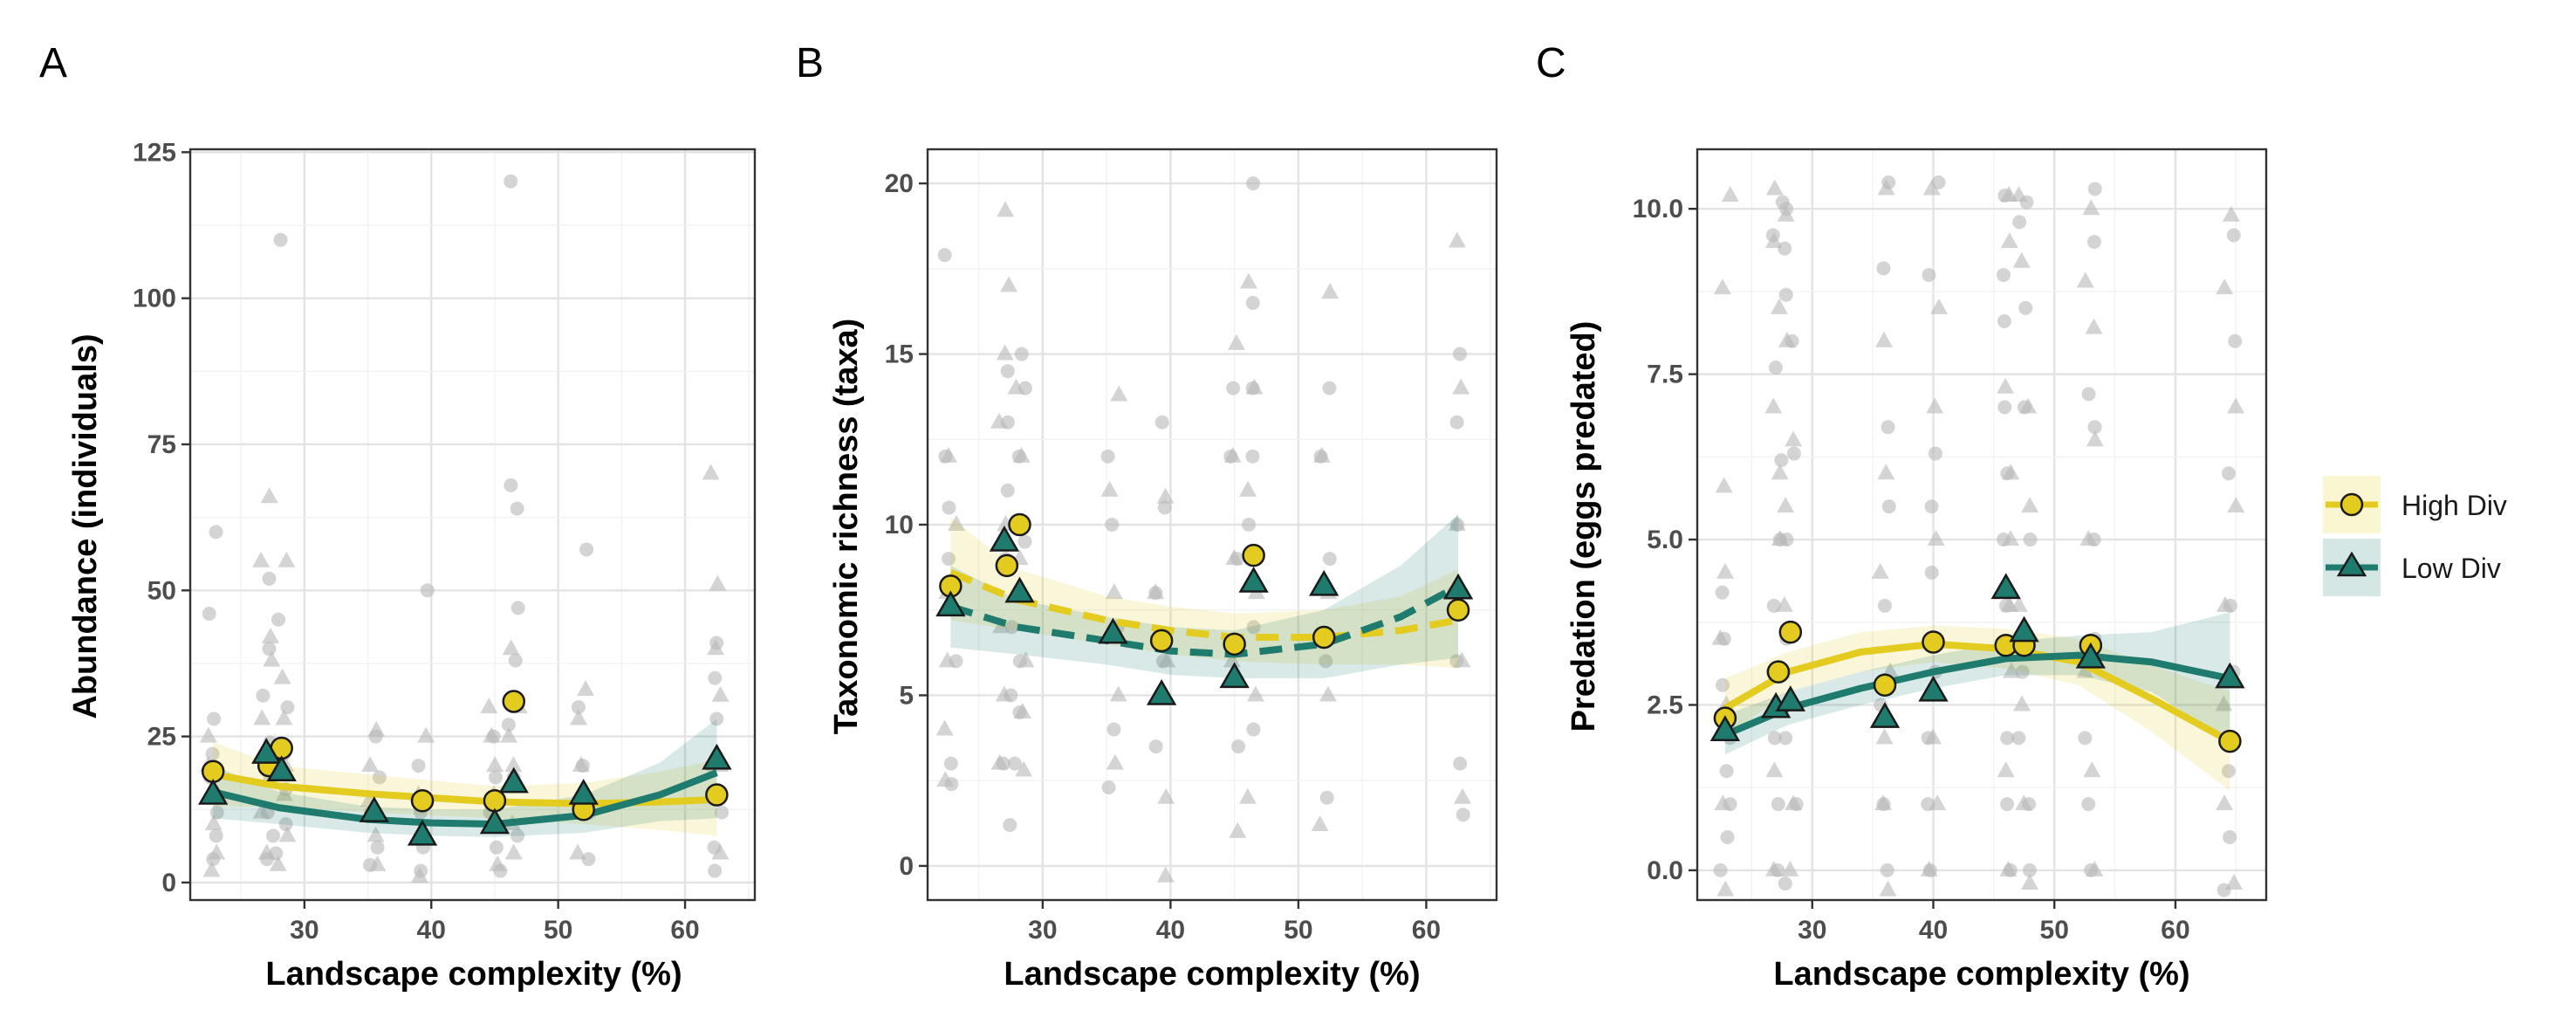 The image size is (2576, 1031). I want to click on y-tick-label: 125, so click(154, 152).